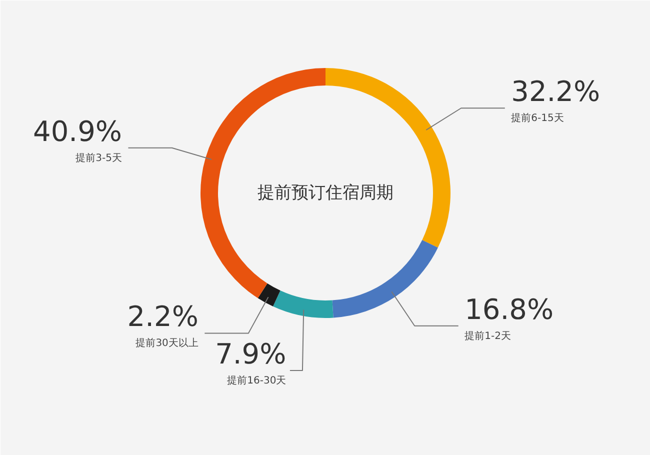 The image size is (650, 455). What do you see at coordinates (509, 309) in the screenshot?
I see `data-label: 16.8%` at bounding box center [509, 309].